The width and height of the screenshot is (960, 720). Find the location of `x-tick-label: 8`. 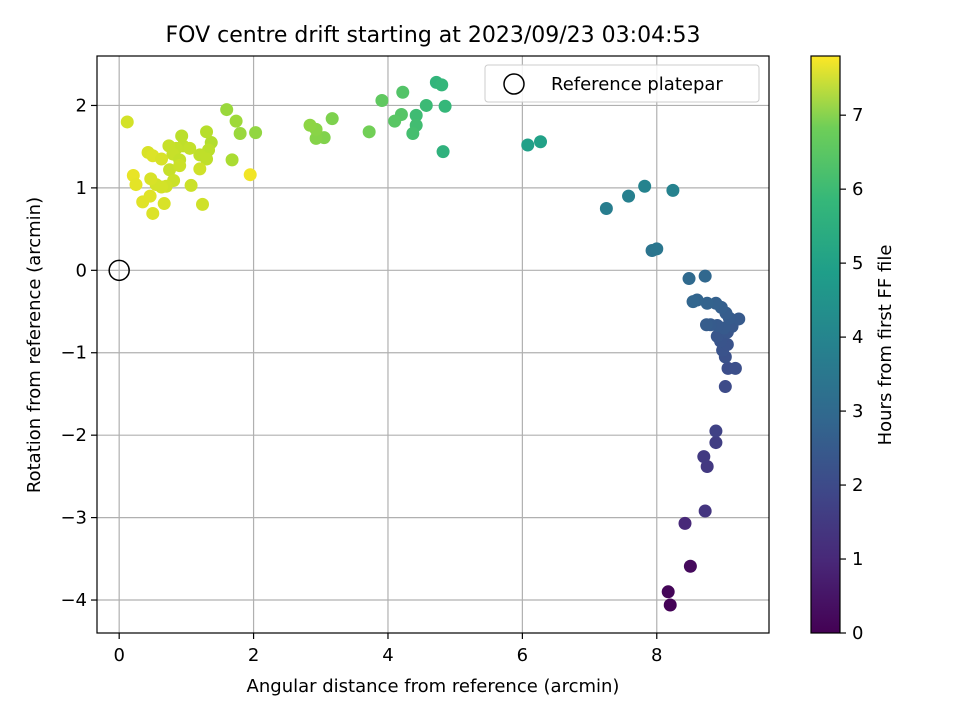

x-tick-label: 8 is located at coordinates (656, 655).